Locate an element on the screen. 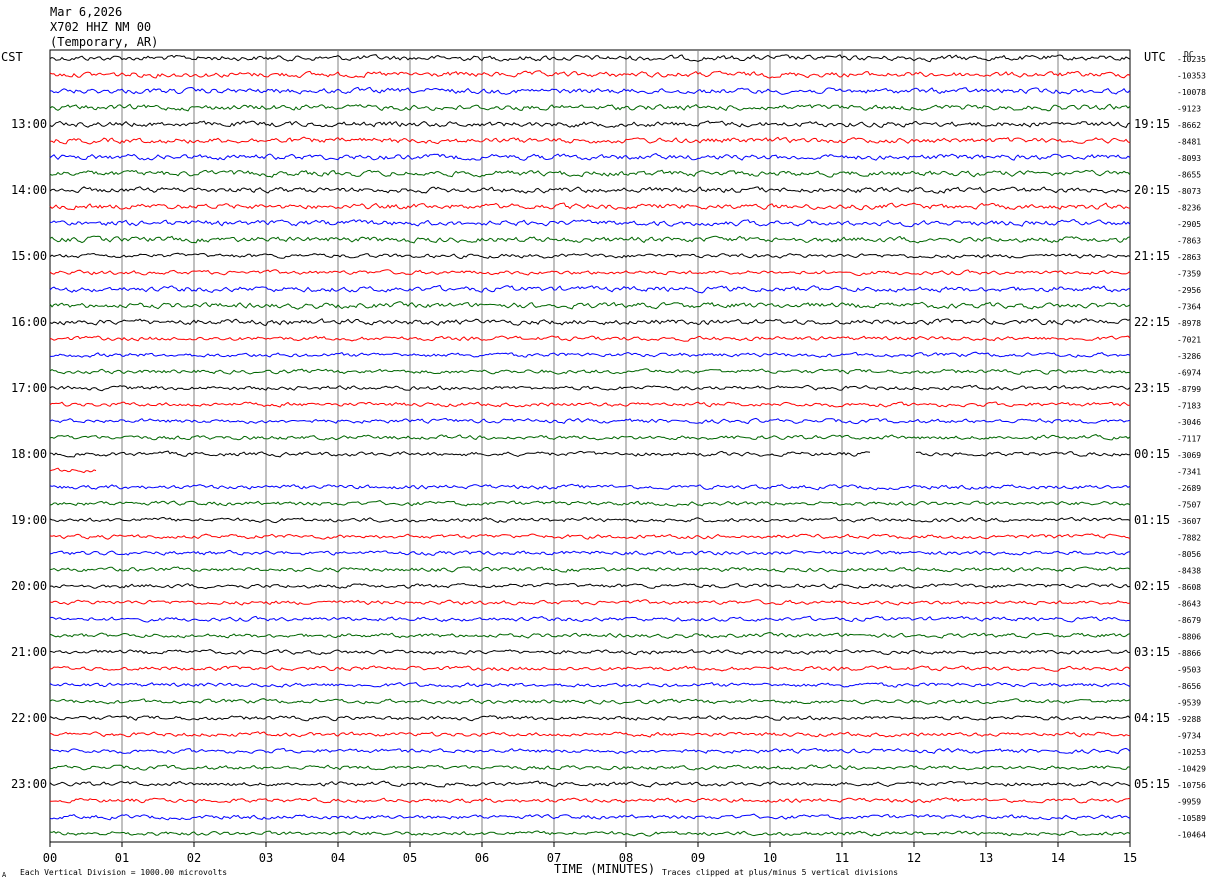  dc-offset-label: -10589 is located at coordinates (1191, 818).